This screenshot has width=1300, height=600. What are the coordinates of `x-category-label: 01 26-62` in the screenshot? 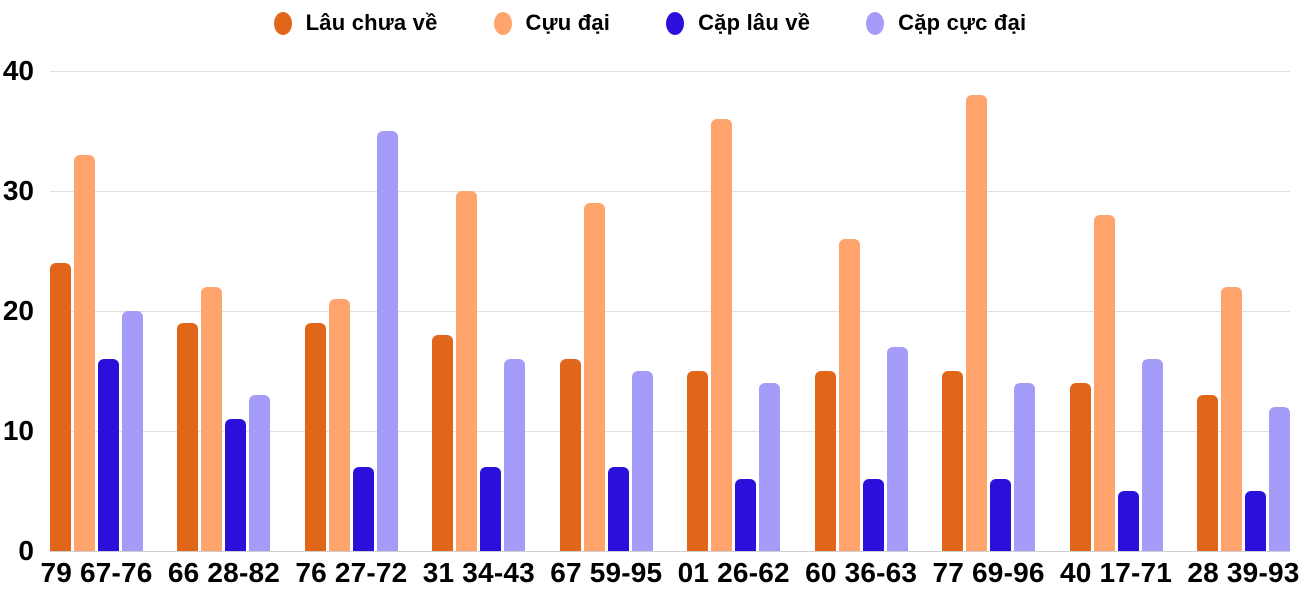 It's located at (733, 572).